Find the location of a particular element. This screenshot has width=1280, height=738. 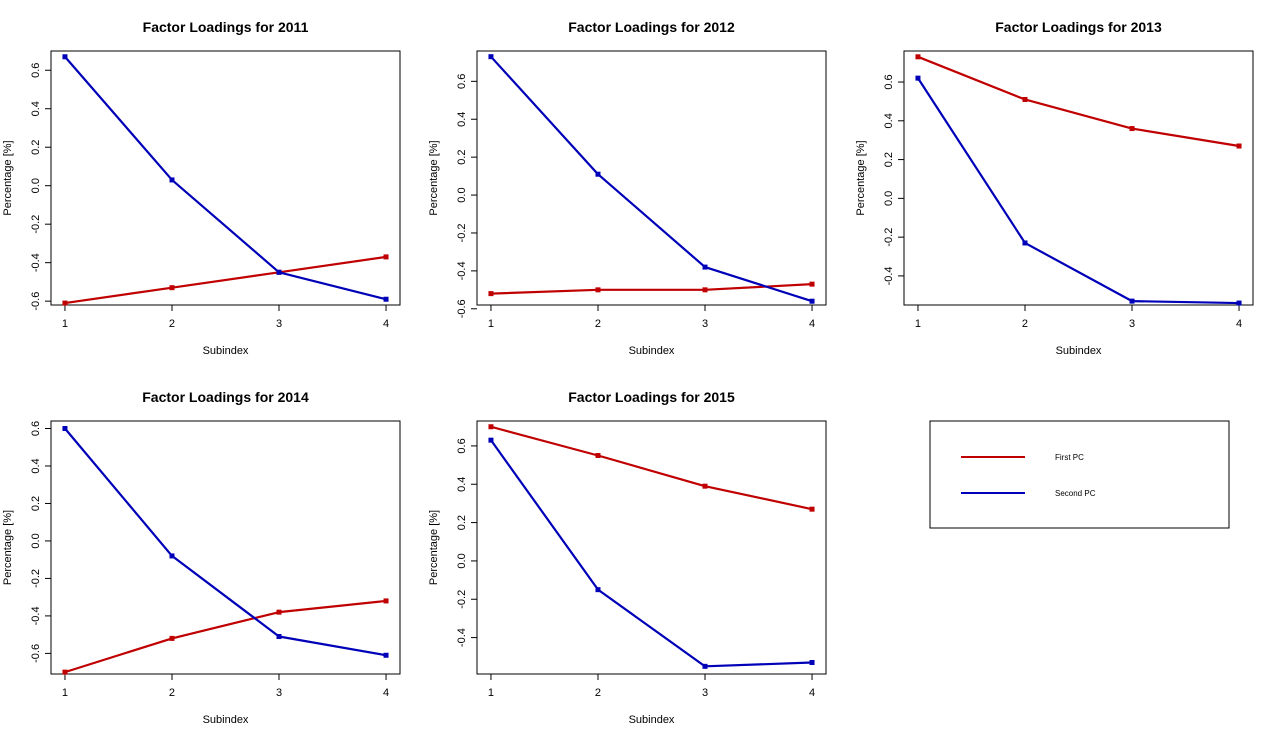

chart-title: Factor Loadings for 2011 is located at coordinates (226, 27).